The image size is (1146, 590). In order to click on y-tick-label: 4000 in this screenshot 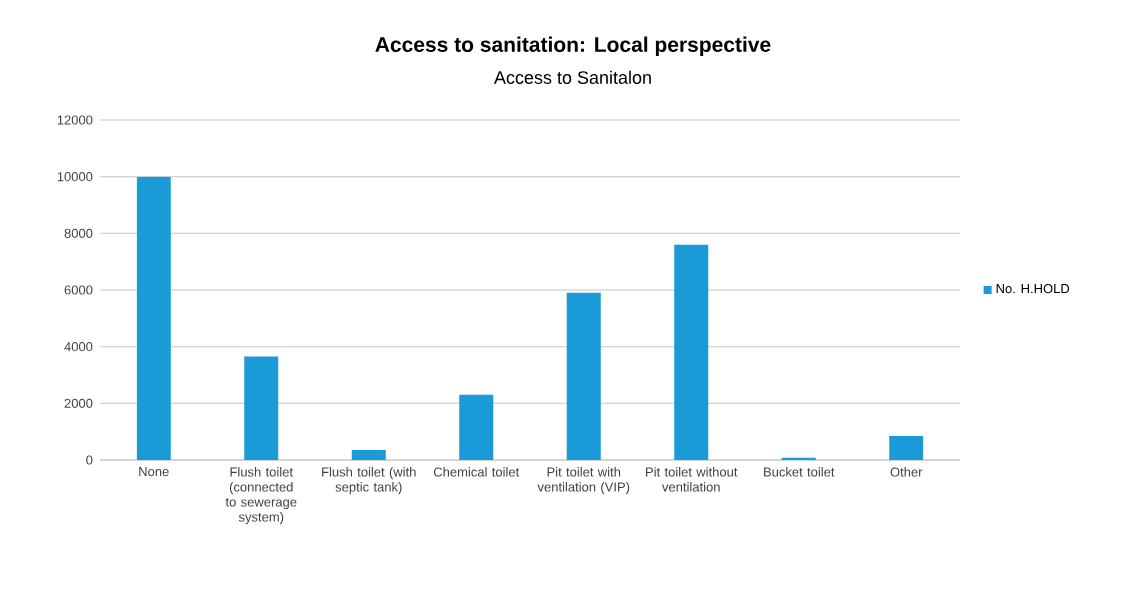, I will do `click(78, 347)`.